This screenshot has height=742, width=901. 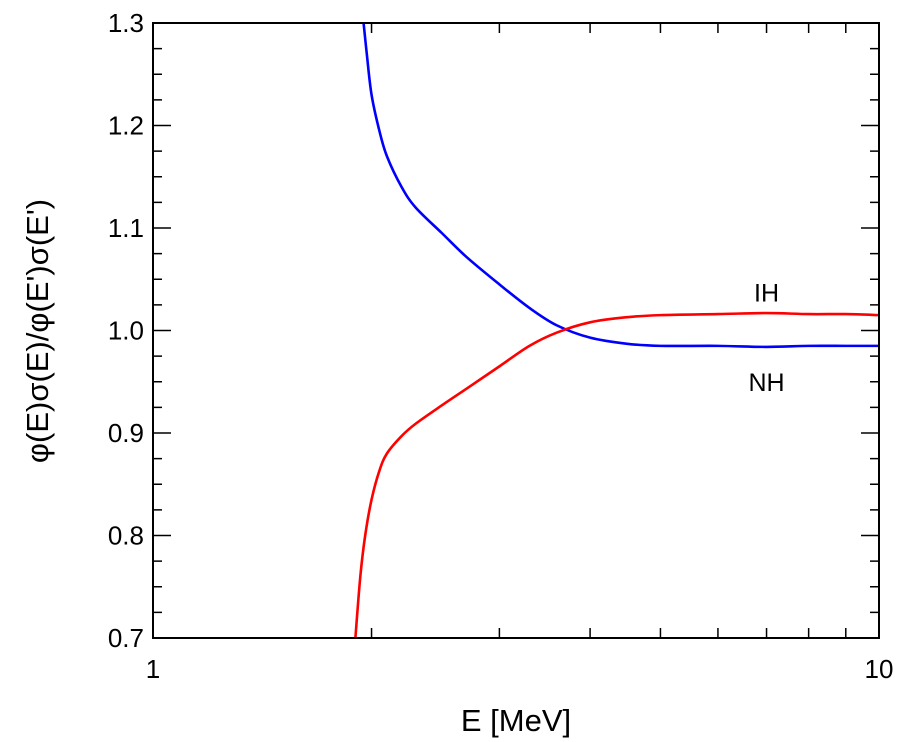 What do you see at coordinates (126, 638) in the screenshot?
I see `y-tick-label: 0.7` at bounding box center [126, 638].